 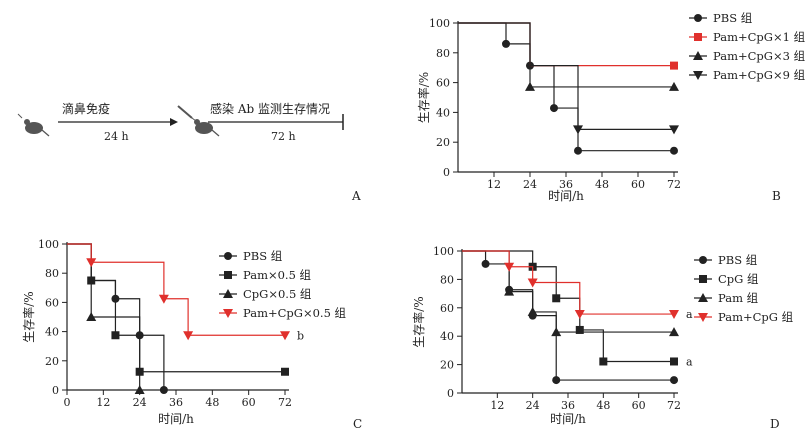 I want to click on panel-label-a: A, so click(x=356, y=196).